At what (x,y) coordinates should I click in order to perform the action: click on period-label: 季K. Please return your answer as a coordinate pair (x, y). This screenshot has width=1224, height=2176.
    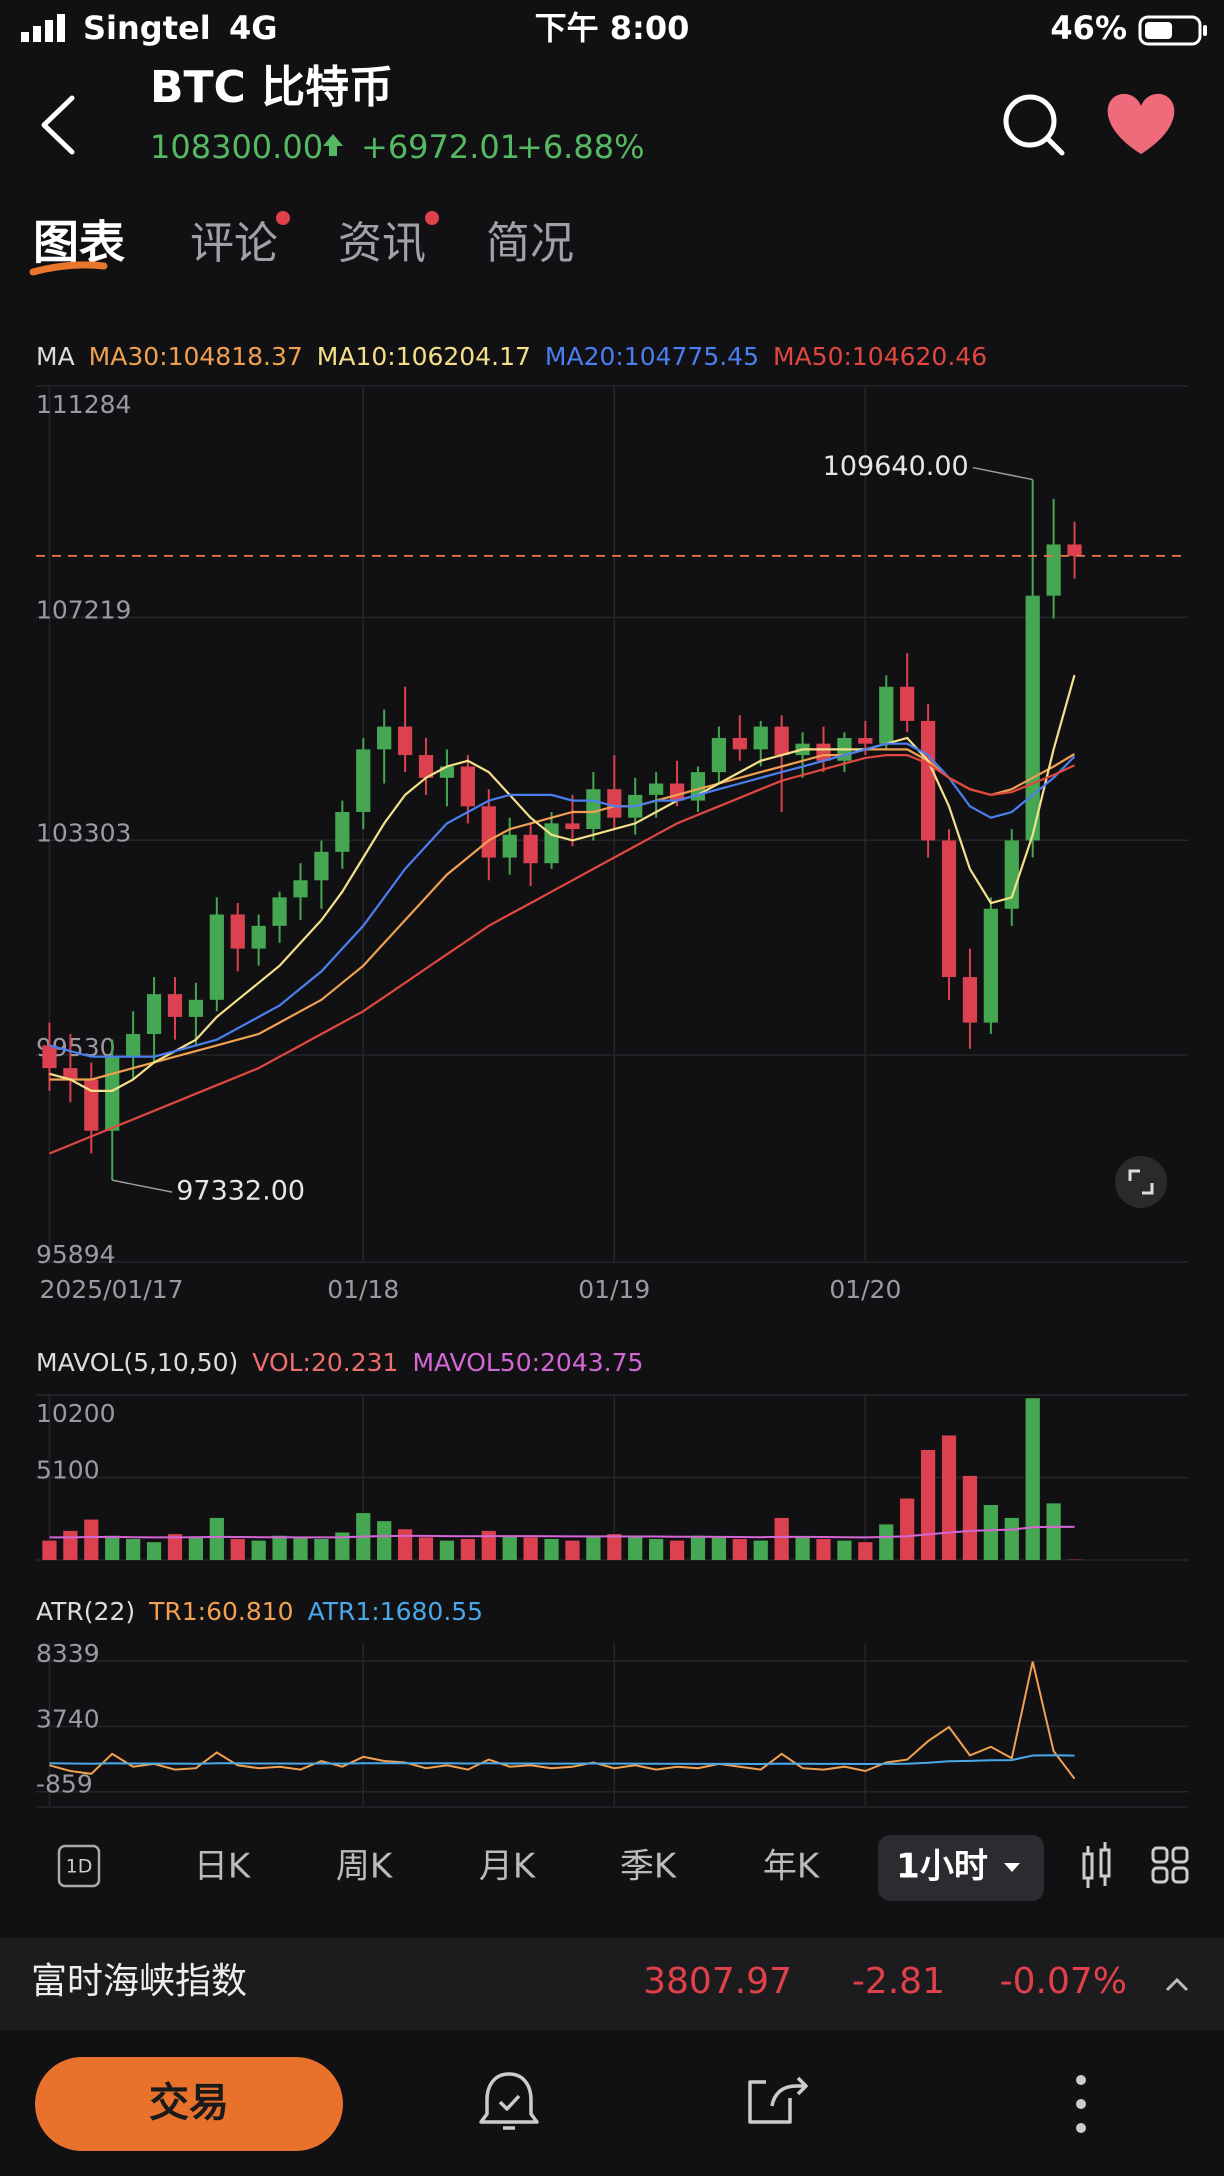
    Looking at the image, I should click on (649, 1867).